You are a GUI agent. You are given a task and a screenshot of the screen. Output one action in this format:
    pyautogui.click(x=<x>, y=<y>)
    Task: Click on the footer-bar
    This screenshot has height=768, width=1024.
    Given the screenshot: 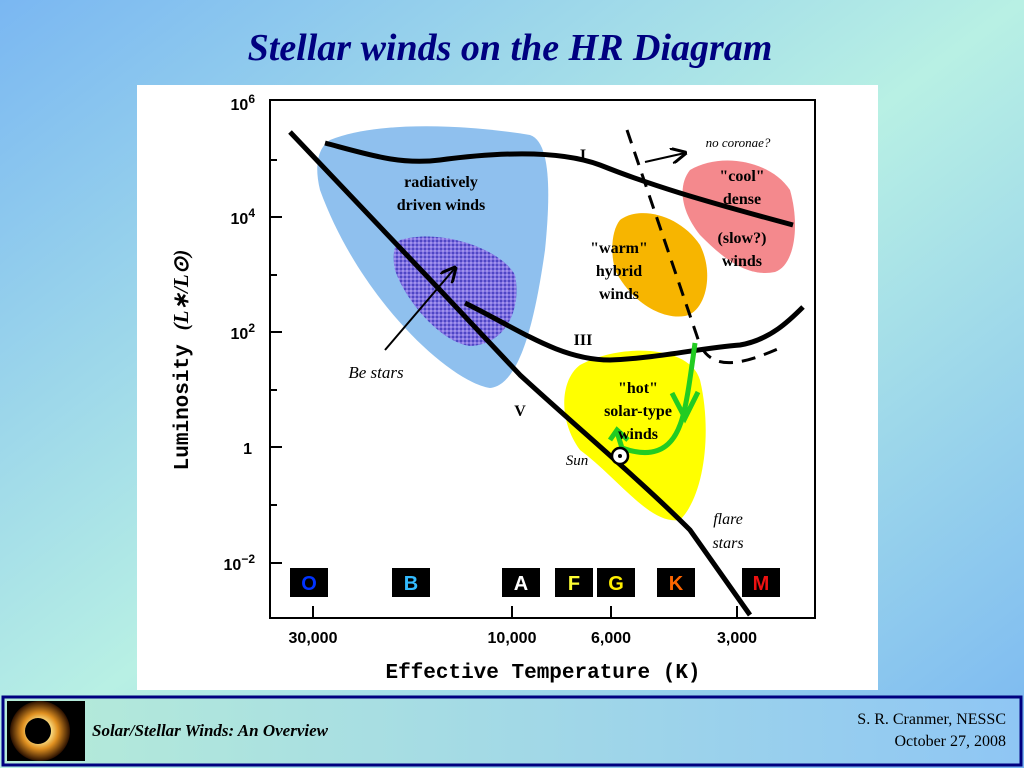 What is the action you would take?
    pyautogui.click(x=512, y=731)
    